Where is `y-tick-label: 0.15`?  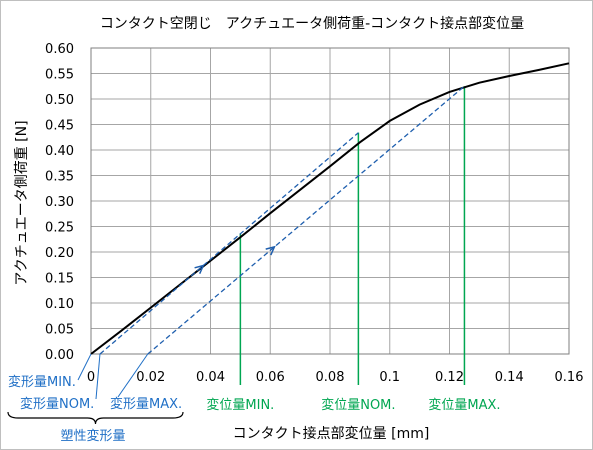
y-tick-label: 0.15 is located at coordinates (59, 279).